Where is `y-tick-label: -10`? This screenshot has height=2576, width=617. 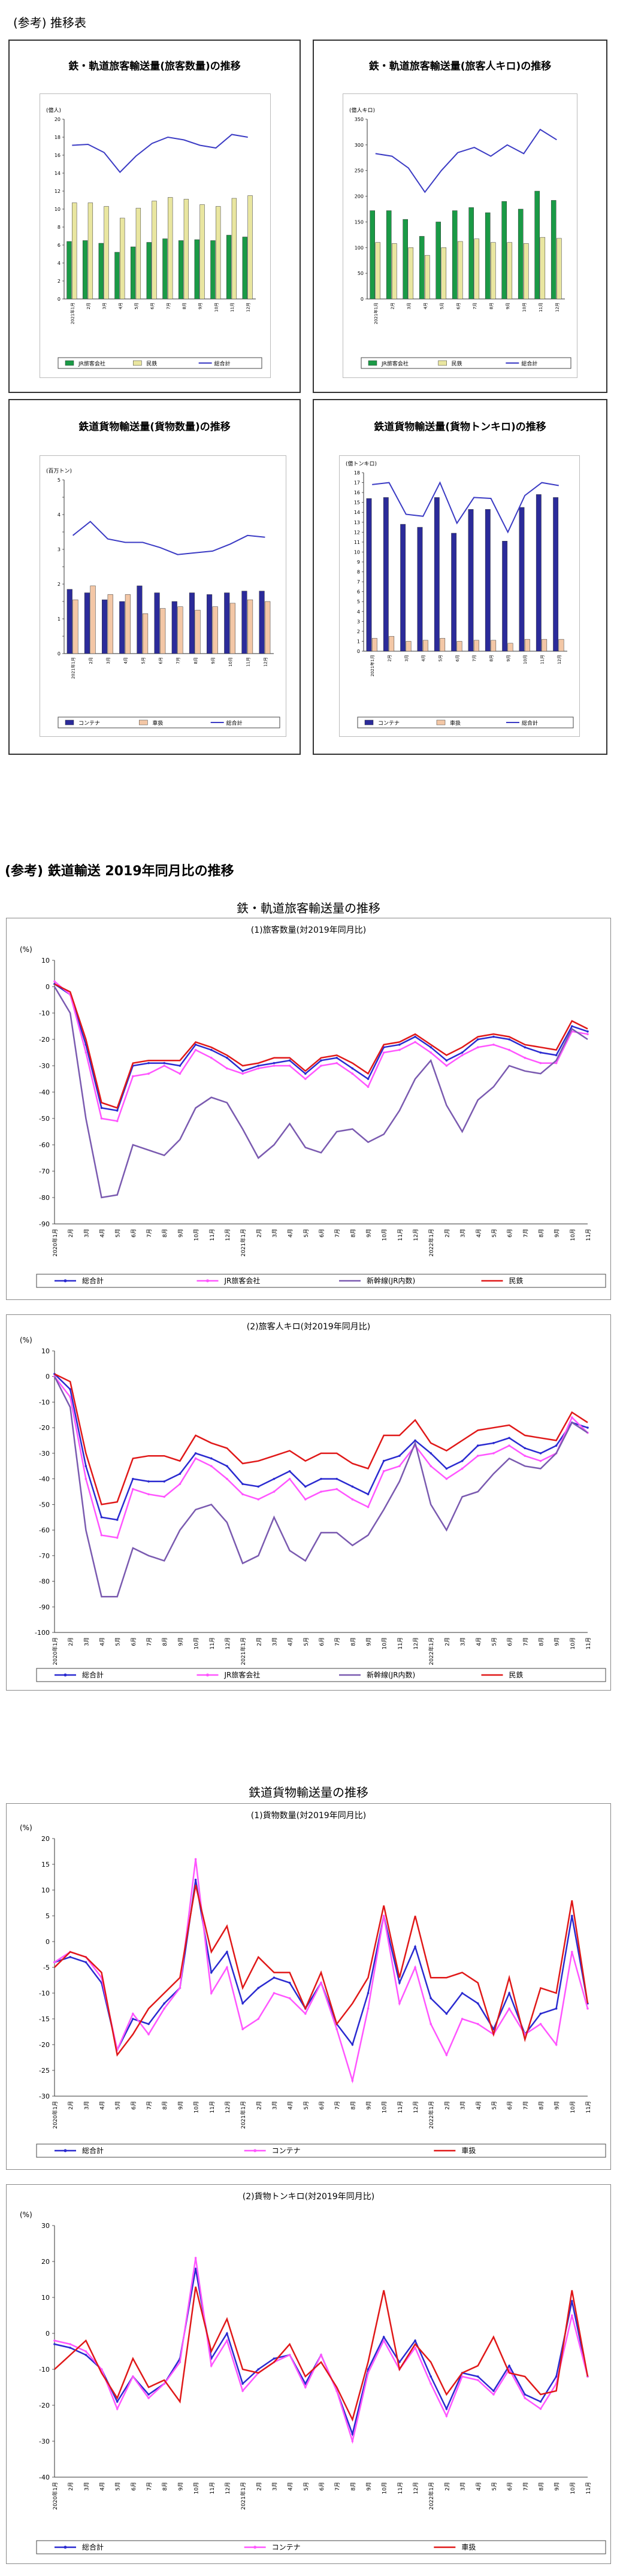
y-tick-label: -10 is located at coordinates (45, 1402).